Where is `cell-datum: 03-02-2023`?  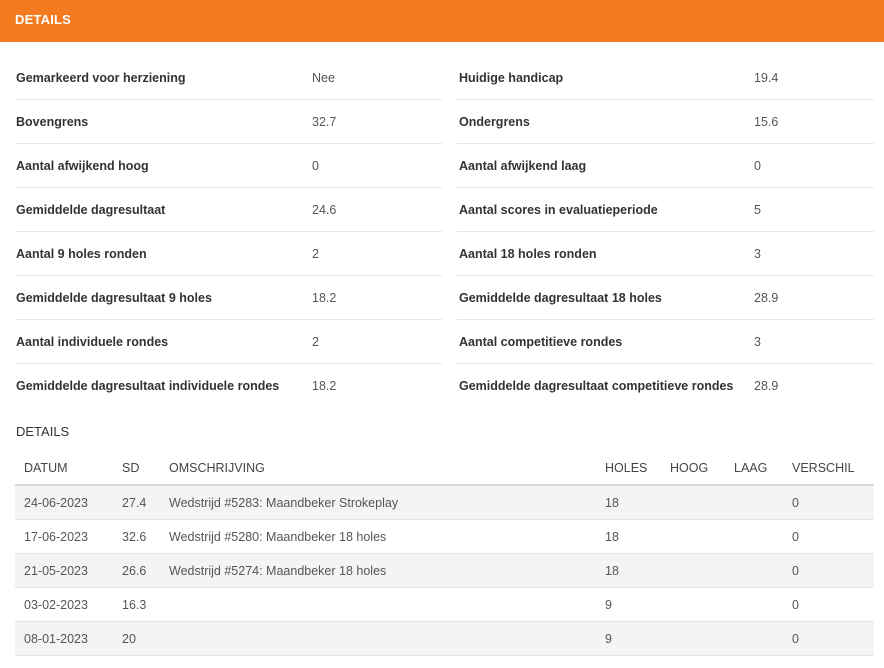
cell-datum: 03-02-2023 is located at coordinates (56, 605).